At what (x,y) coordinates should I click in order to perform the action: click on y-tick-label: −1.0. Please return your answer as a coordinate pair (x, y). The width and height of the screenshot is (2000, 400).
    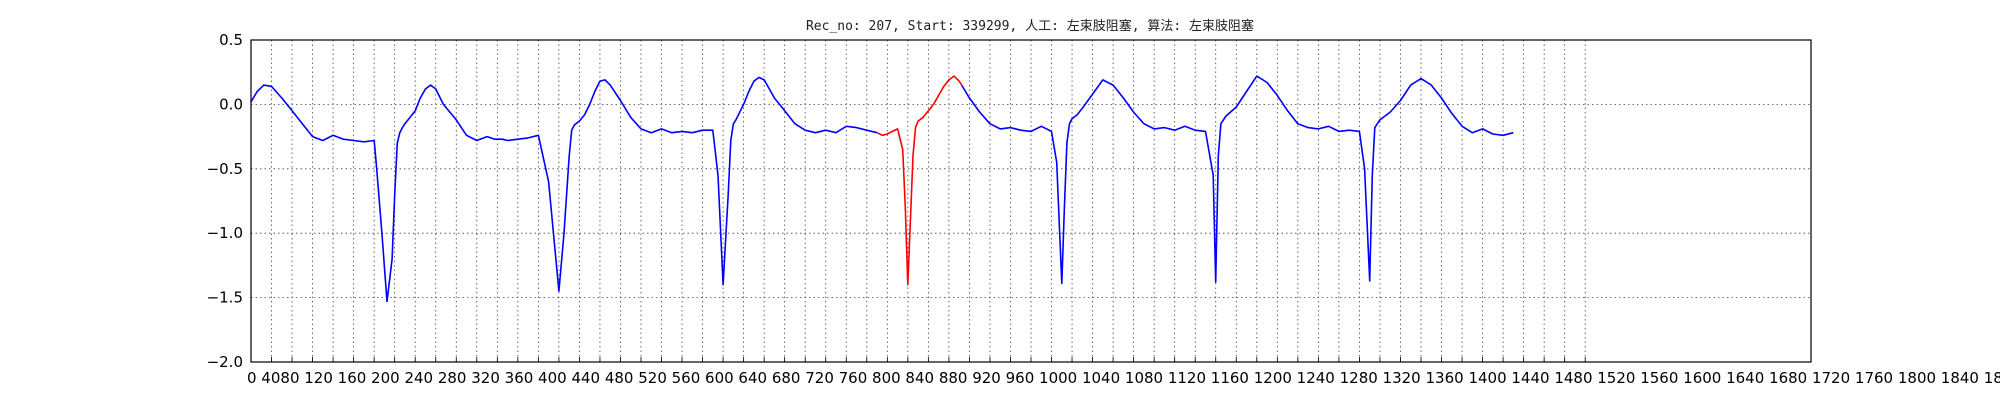
    Looking at the image, I should click on (225, 233).